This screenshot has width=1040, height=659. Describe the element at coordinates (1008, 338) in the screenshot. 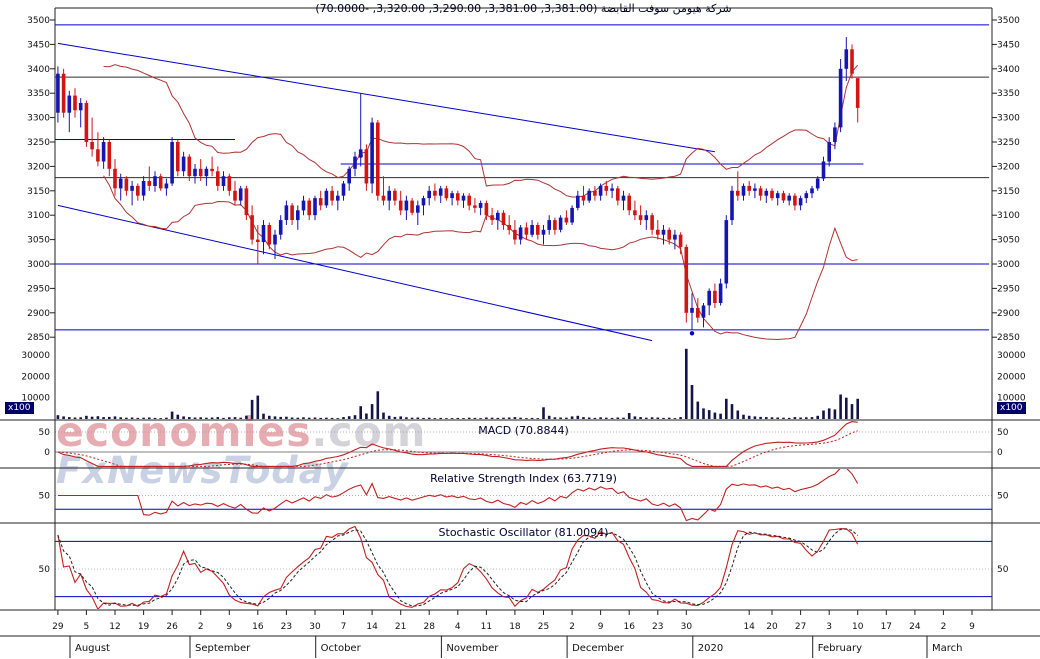

I see `price-tick-label-right: 2850` at that location.